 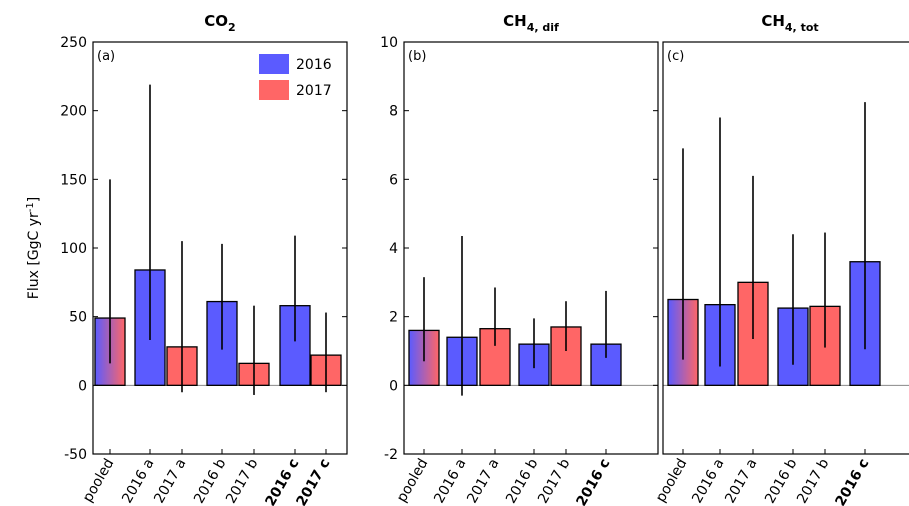 I want to click on panel-label: (c), so click(x=675, y=56).